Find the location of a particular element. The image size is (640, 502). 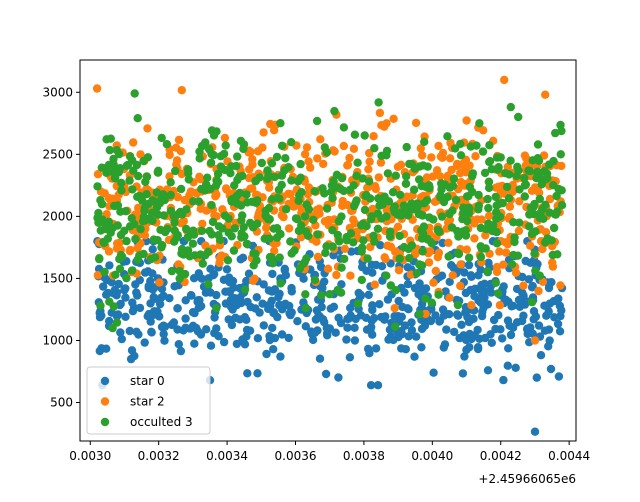

y-tick-label: 1500 is located at coordinates (57, 278).